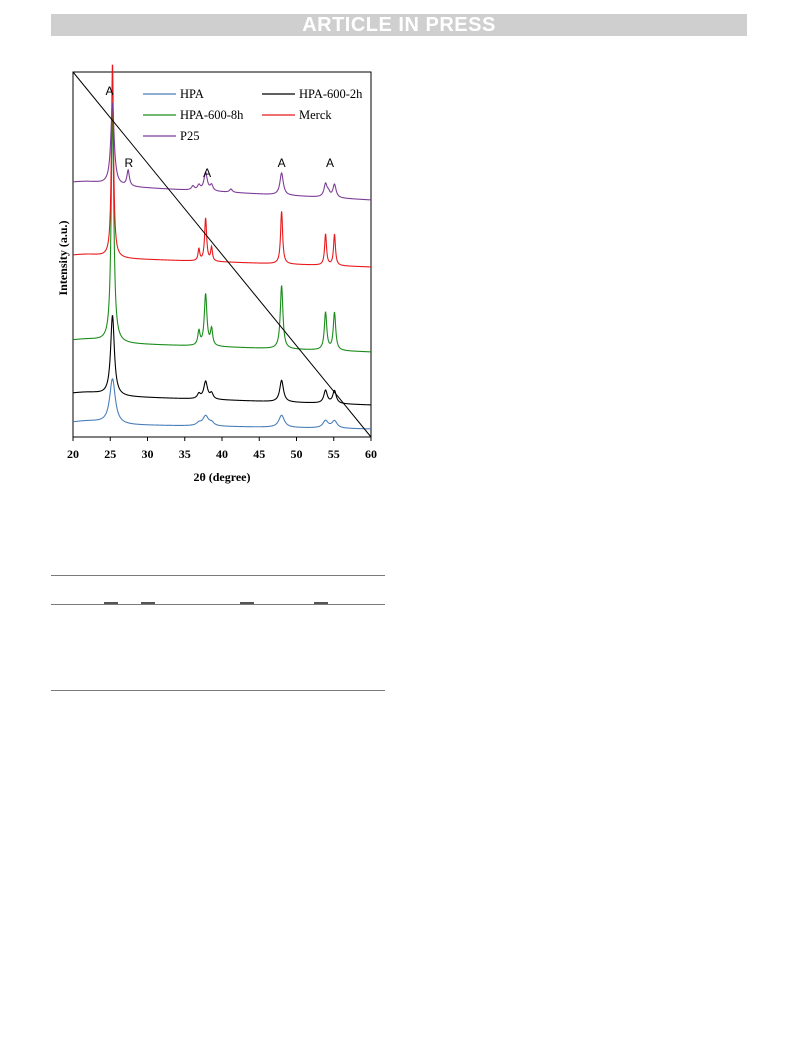 The height and width of the screenshot is (1057, 793). Describe the element at coordinates (297, 454) in the screenshot. I see `x-tick-label: 50` at that location.